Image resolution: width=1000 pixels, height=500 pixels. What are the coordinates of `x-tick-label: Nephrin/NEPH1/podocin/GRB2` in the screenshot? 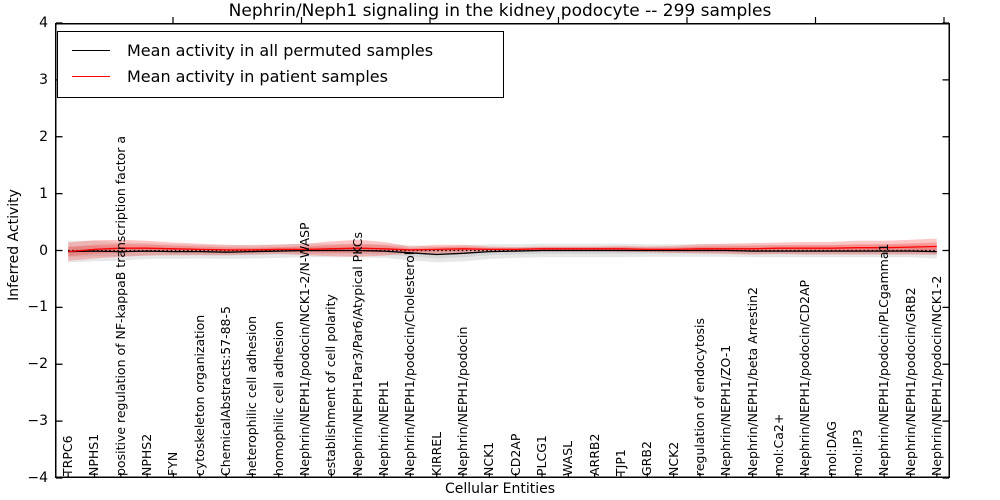 It's located at (910, 381).